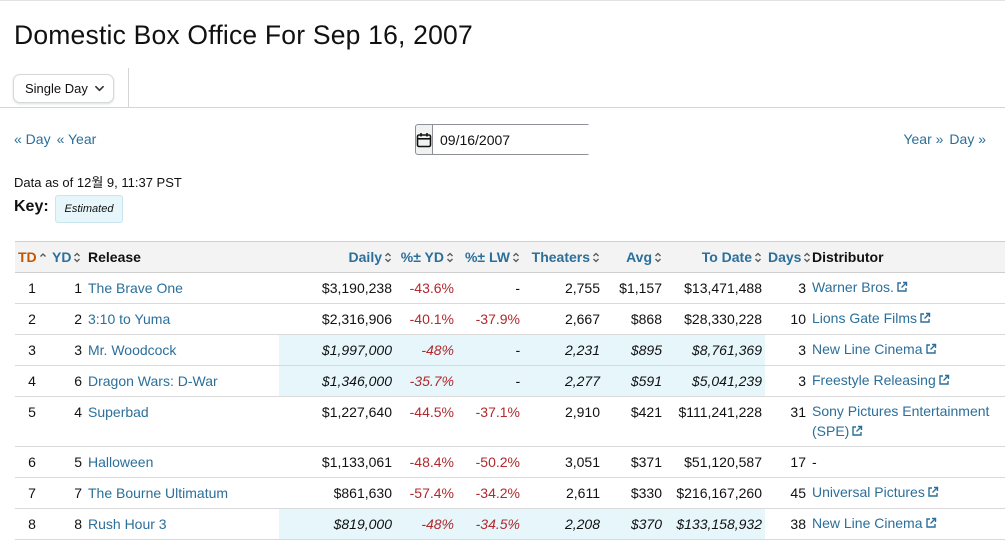 This screenshot has height=542, width=1005. Describe the element at coordinates (132, 350) in the screenshot. I see `release-link: Mr. Woodcock` at that location.